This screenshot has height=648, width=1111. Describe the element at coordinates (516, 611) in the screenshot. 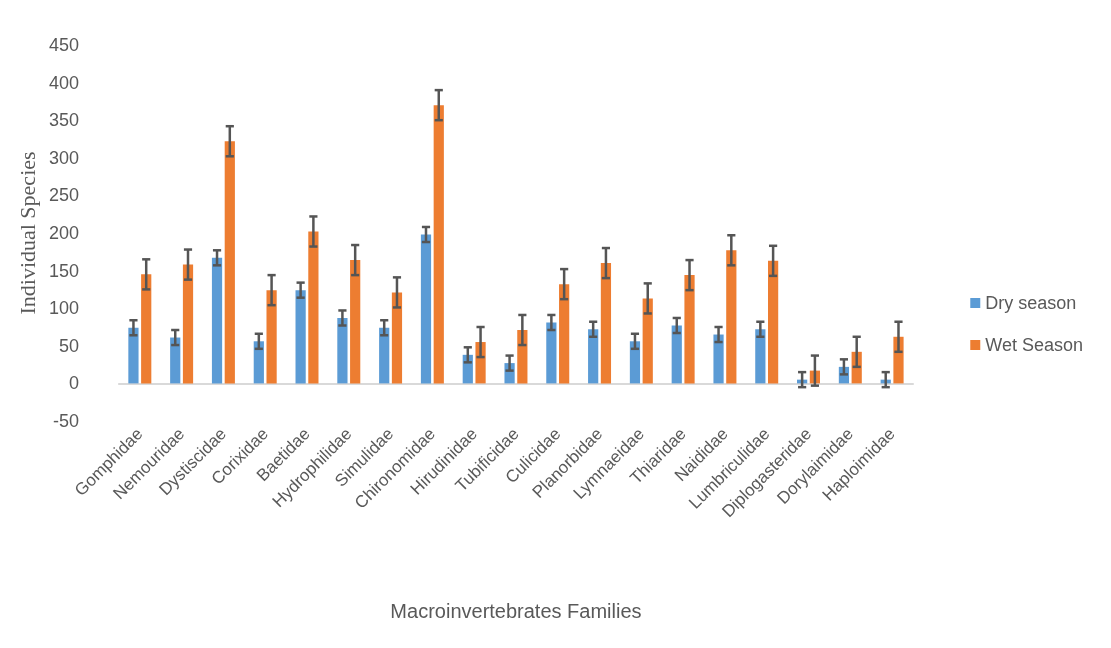

I see `x-axis-title: Macroinvertebrates Families` at that location.